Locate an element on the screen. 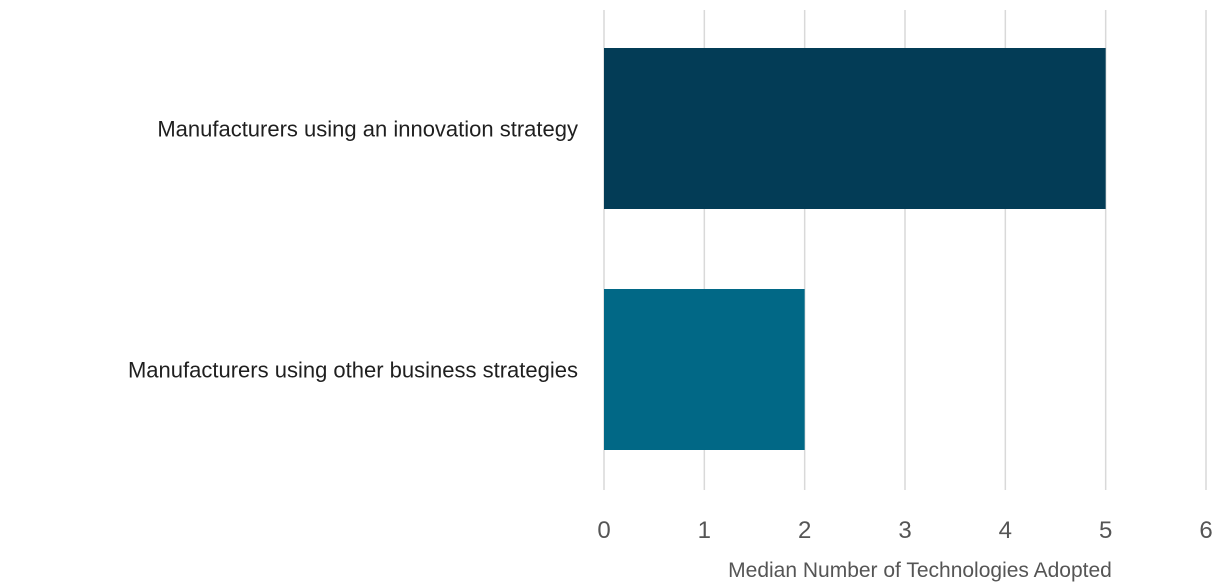 The width and height of the screenshot is (1220, 585). x-tick-label-0: 0 is located at coordinates (603, 530).